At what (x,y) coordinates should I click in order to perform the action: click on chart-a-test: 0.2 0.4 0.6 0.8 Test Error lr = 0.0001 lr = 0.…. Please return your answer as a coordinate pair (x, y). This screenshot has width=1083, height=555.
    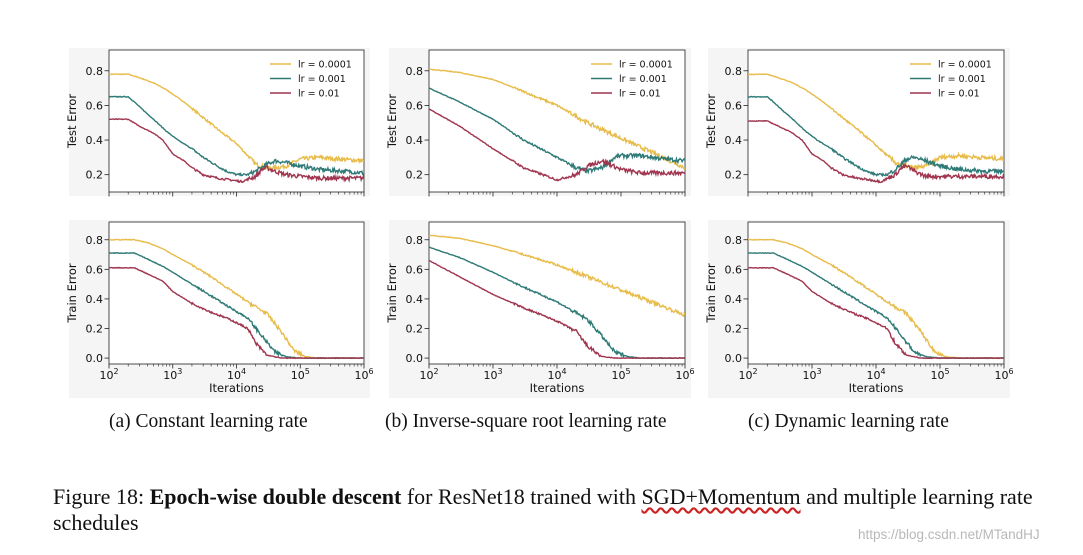
    Looking at the image, I should click on (217, 122).